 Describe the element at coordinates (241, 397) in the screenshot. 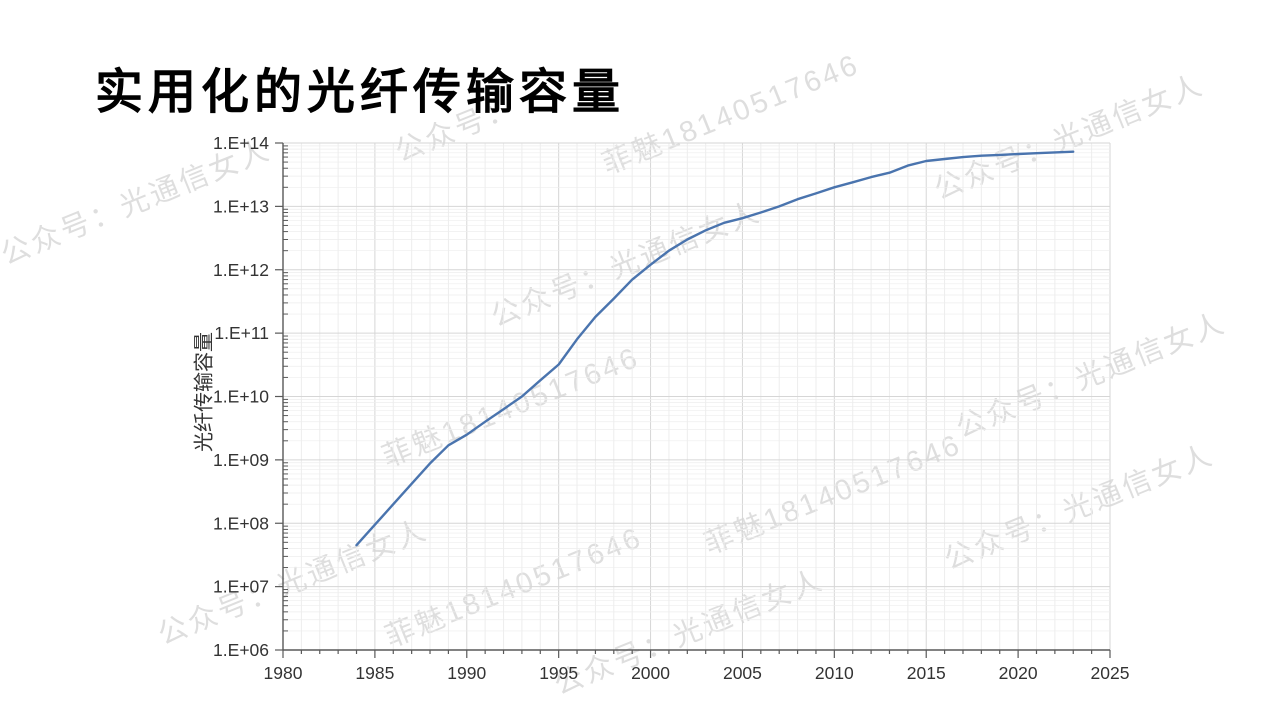

I see `svg-text: 1.E+10` at that location.